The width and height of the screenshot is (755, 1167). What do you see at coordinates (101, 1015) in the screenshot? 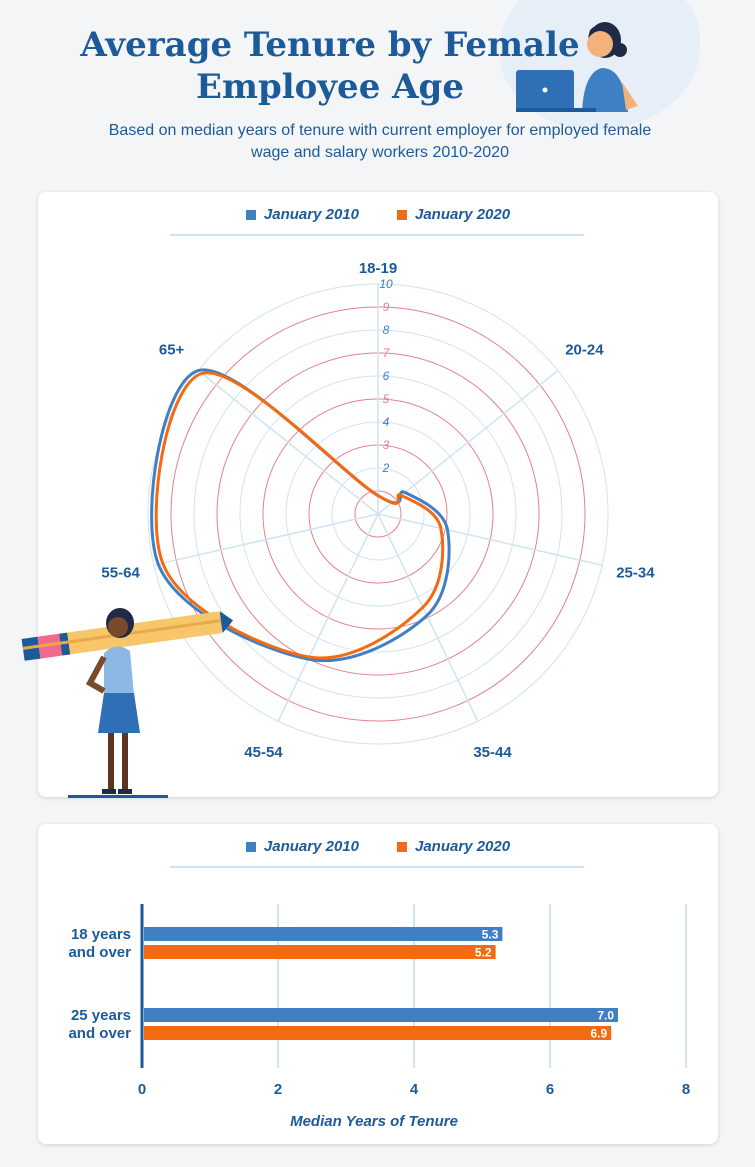
I see `bar-category-label: 25 years` at bounding box center [101, 1015].